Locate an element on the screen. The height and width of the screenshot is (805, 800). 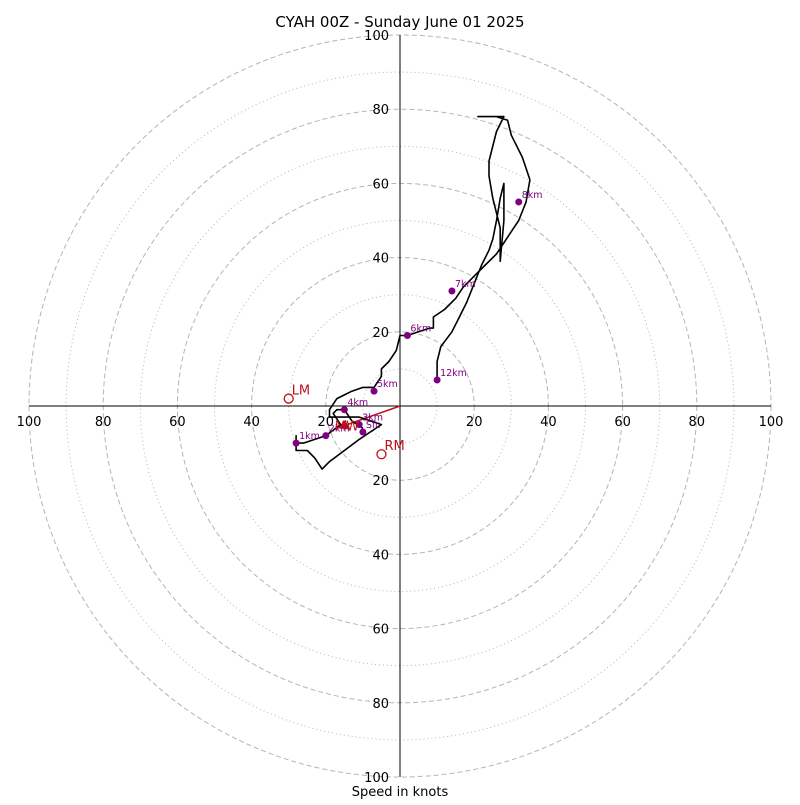
shear-vector is located at coordinates (368, 417).